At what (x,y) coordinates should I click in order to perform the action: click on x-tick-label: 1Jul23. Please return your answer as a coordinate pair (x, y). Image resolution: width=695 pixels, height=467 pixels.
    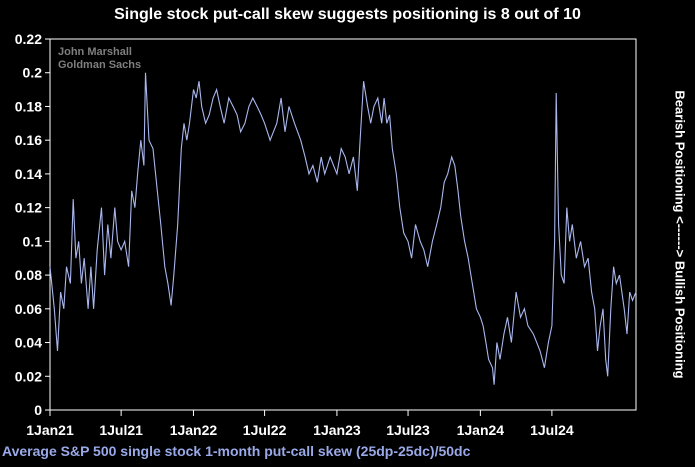
    Looking at the image, I should click on (408, 430).